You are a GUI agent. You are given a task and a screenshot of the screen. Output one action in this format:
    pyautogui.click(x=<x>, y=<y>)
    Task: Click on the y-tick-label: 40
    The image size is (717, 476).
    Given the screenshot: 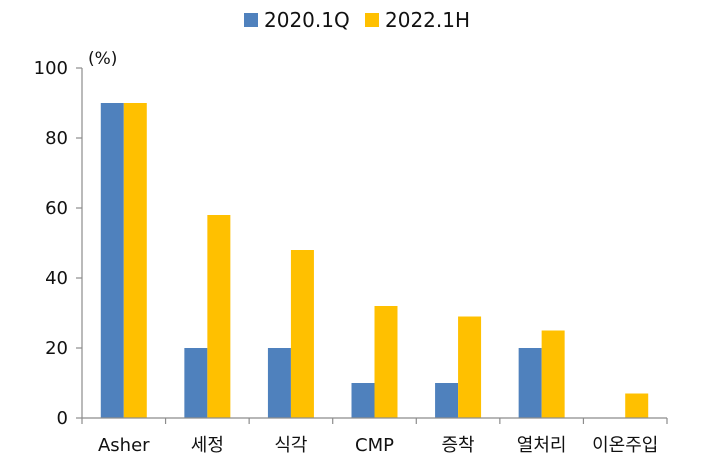 What is the action you would take?
    pyautogui.click(x=56, y=278)
    